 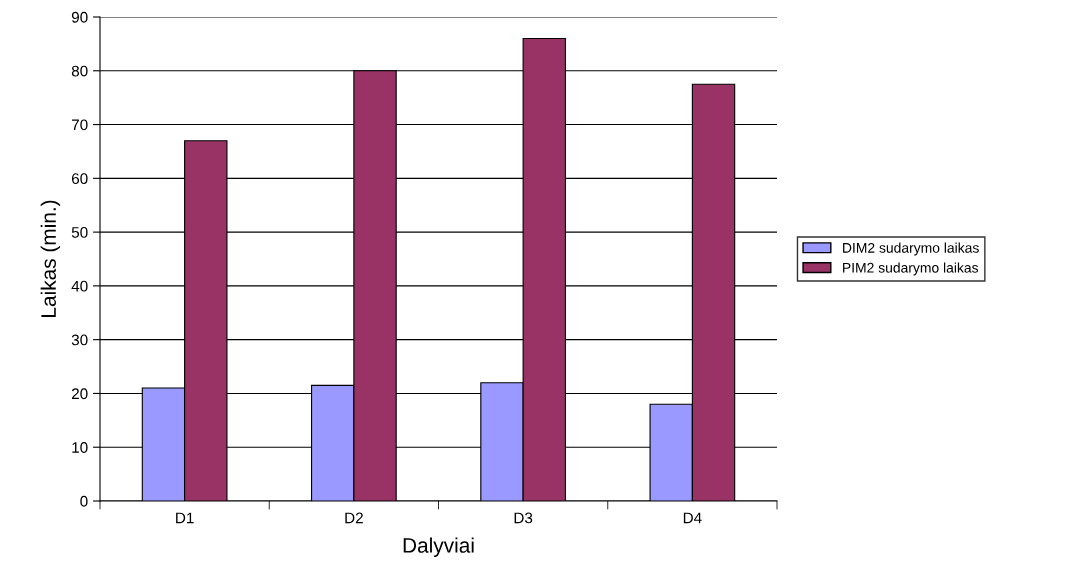 What do you see at coordinates (354, 518) in the screenshot?
I see `x-tick-label: D2` at bounding box center [354, 518].